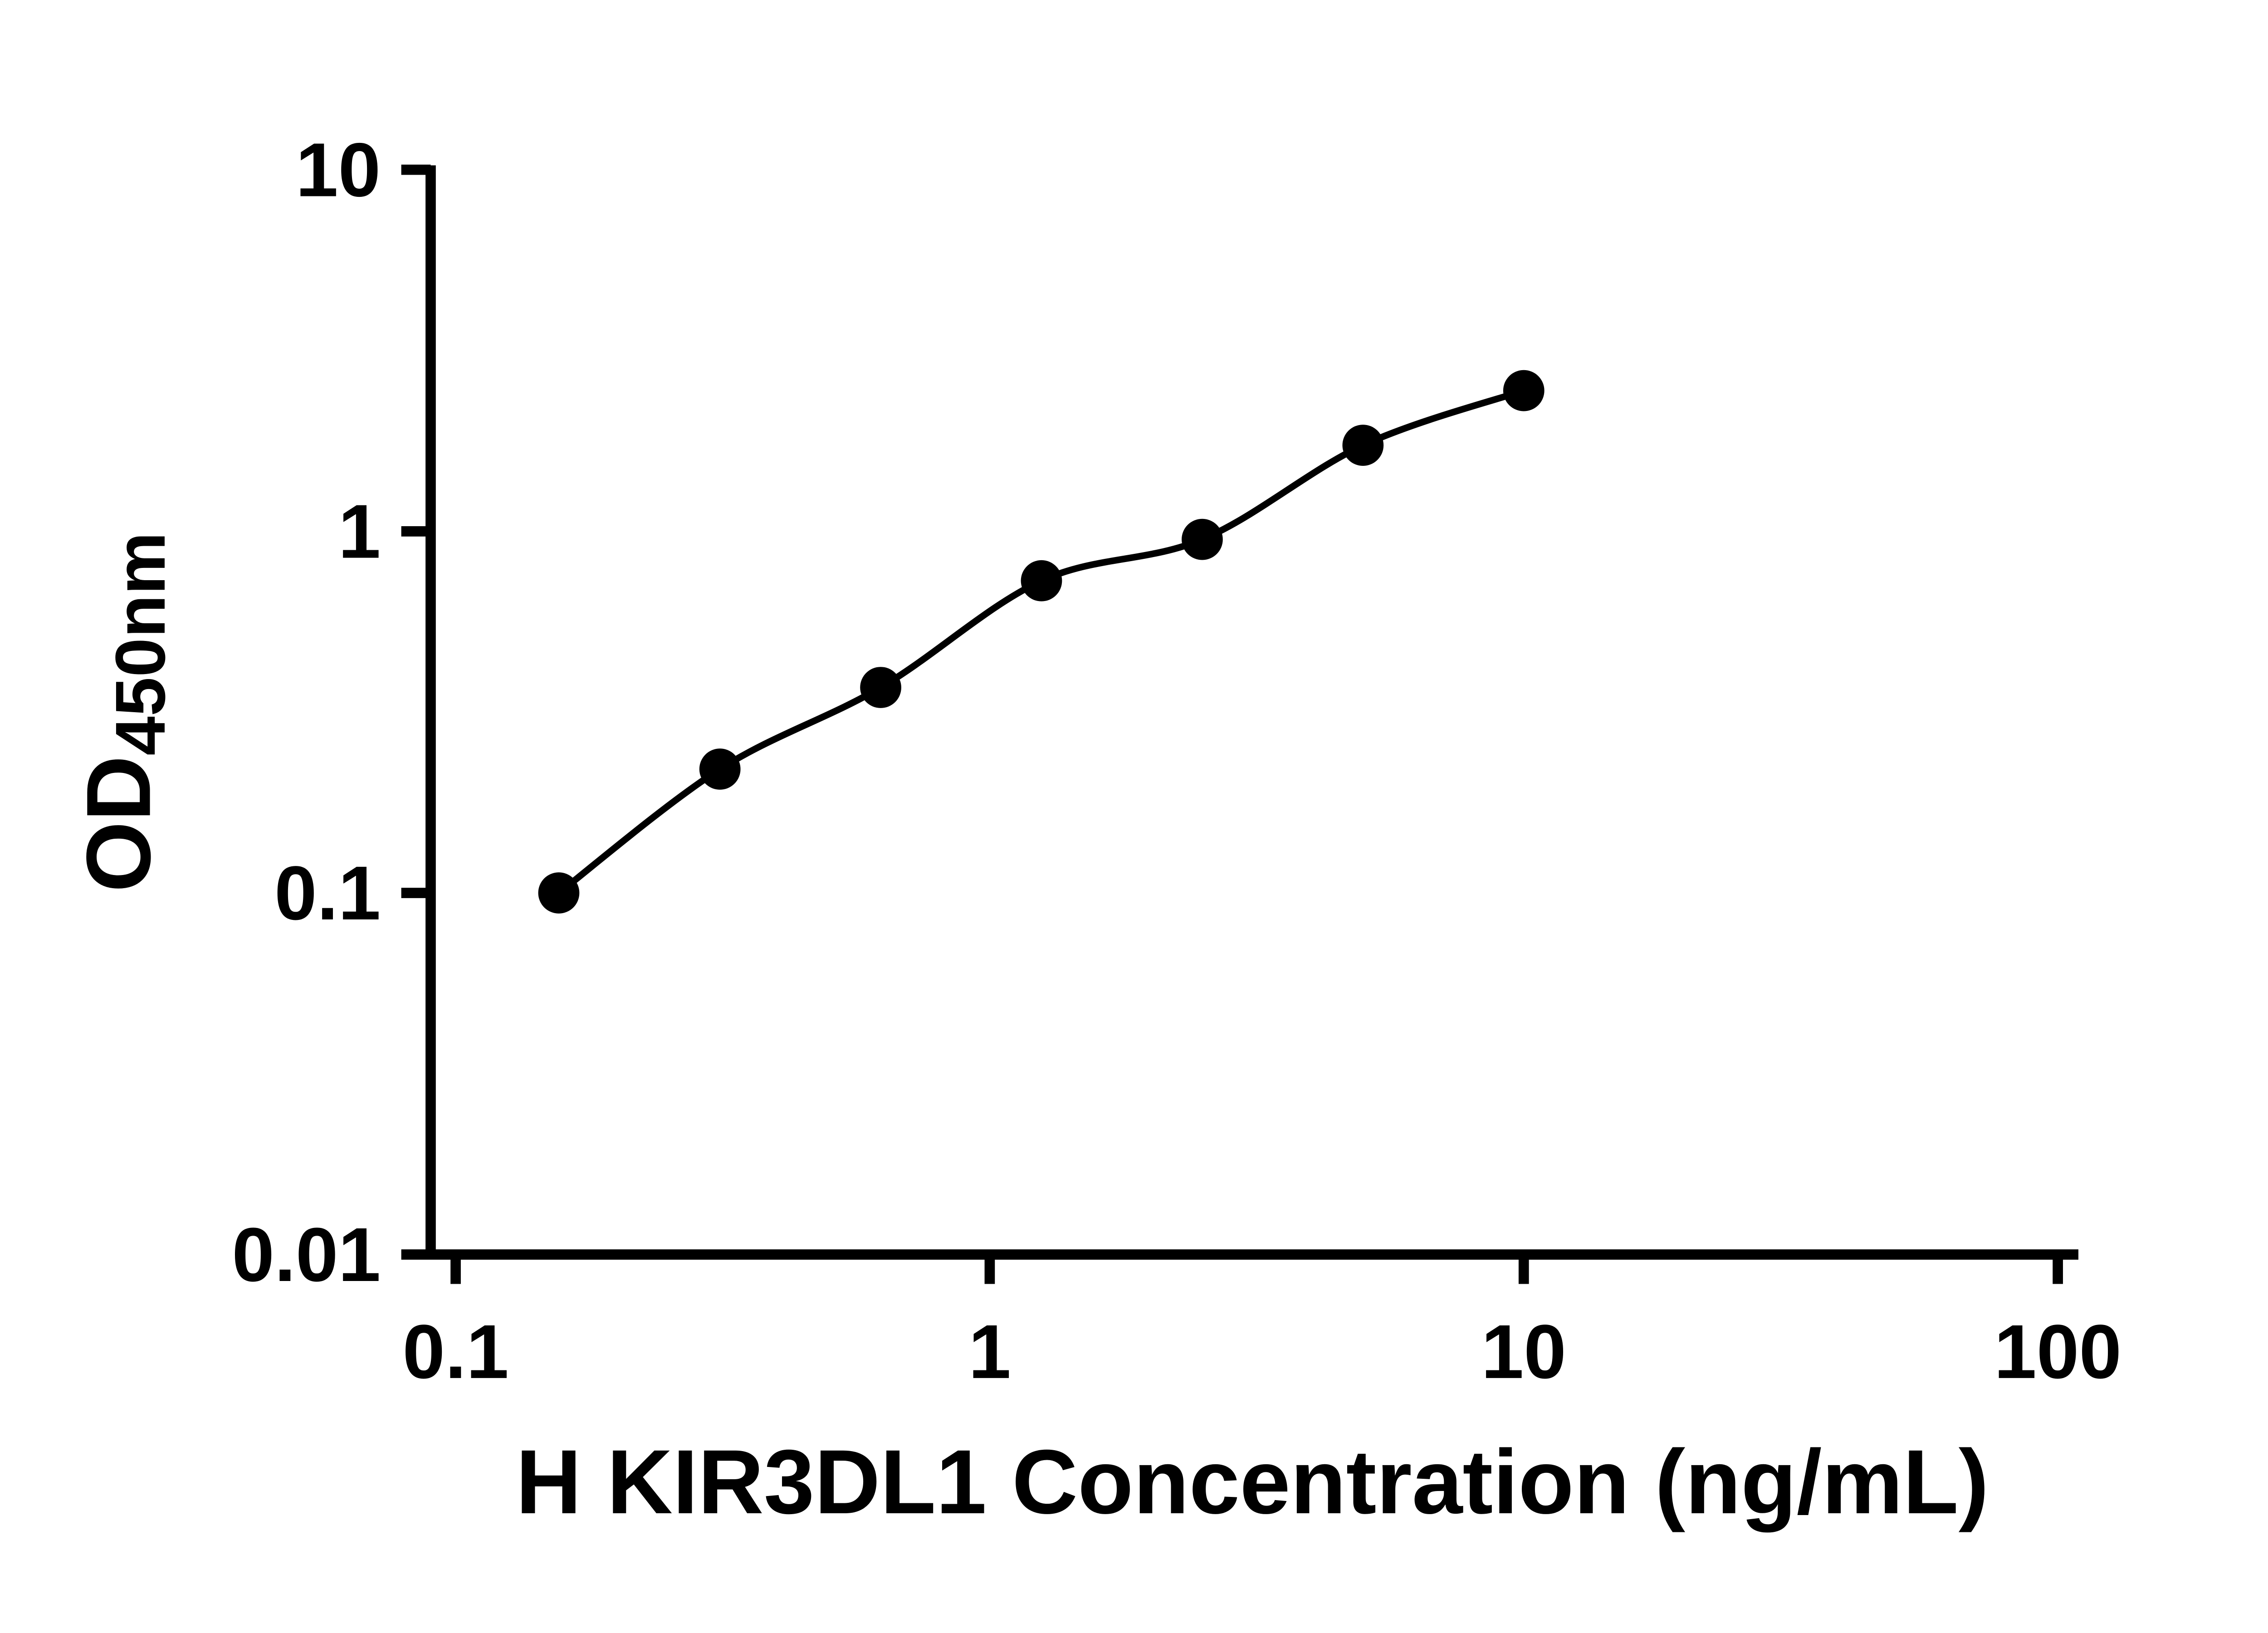 The image size is (2268, 1633). I want to click on x-tick-label: 100, so click(2058, 1351).